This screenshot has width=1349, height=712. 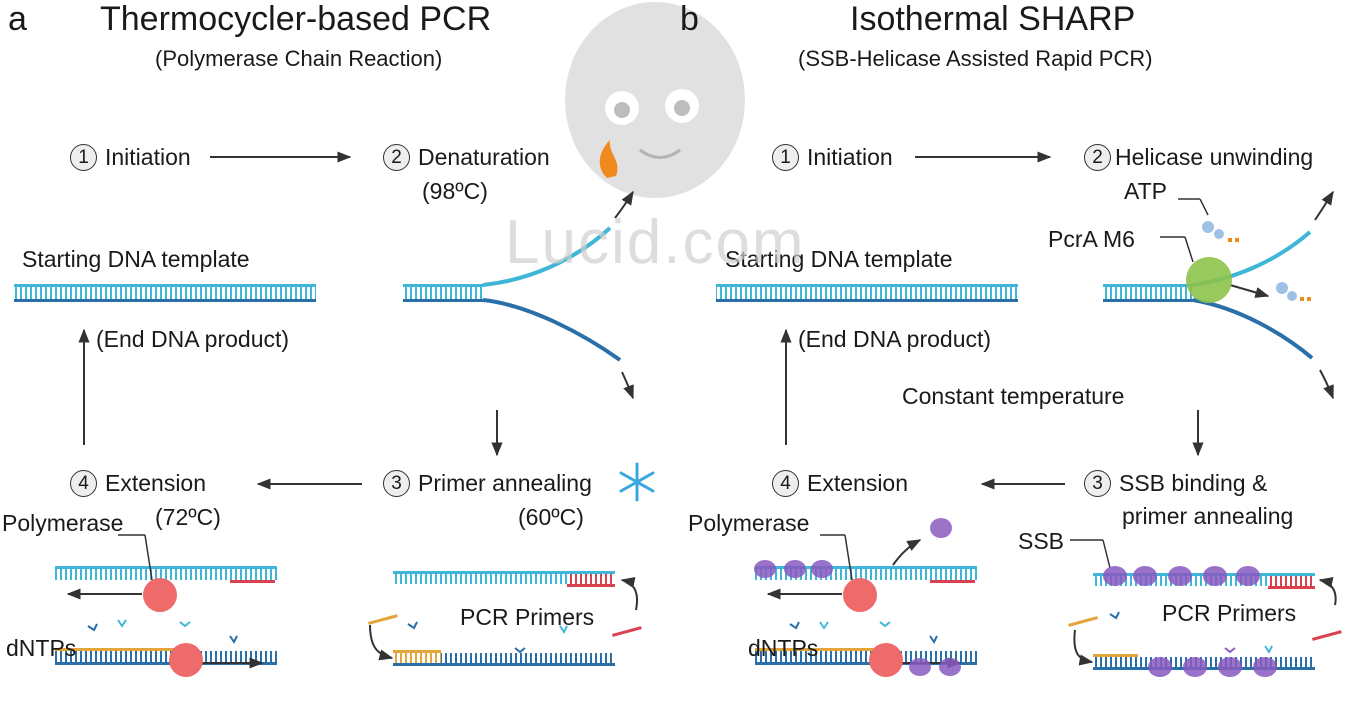 I want to click on annealing-temp: (60ºC), so click(x=551, y=517).